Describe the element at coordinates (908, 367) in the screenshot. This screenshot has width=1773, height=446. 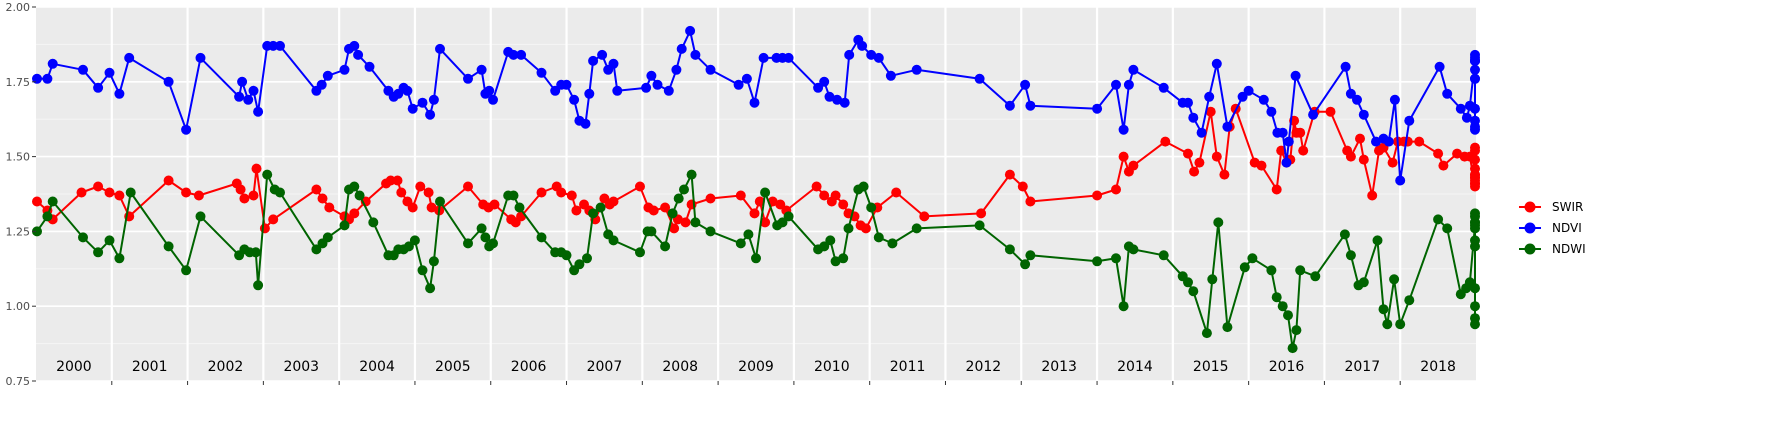
I see `year-label: 2011` at that location.